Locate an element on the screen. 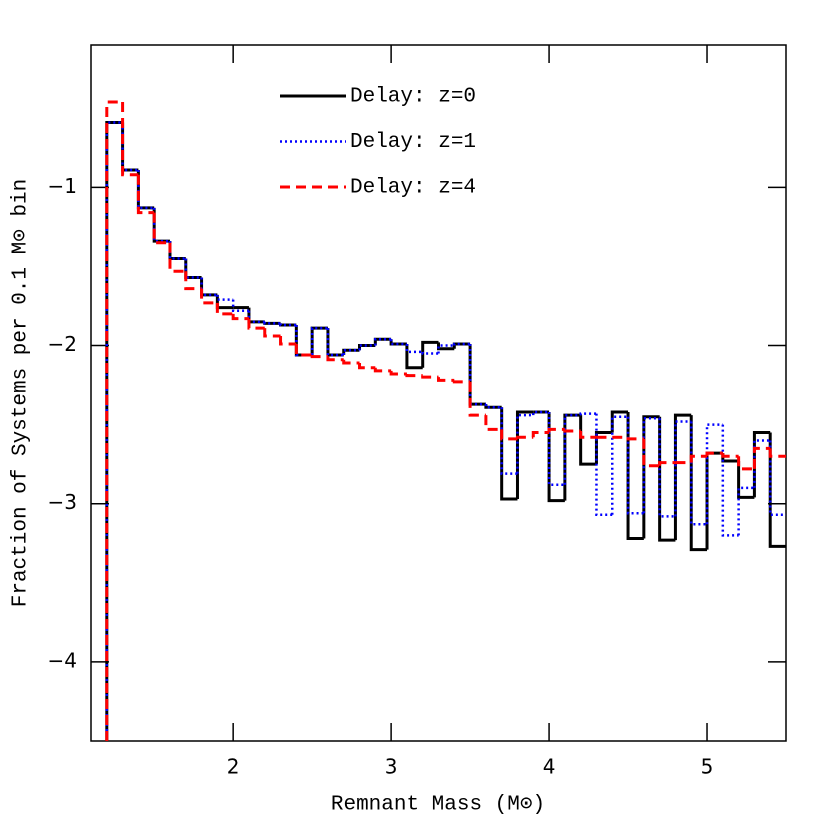  legend-label: Delay: z=1 is located at coordinates (413, 142).